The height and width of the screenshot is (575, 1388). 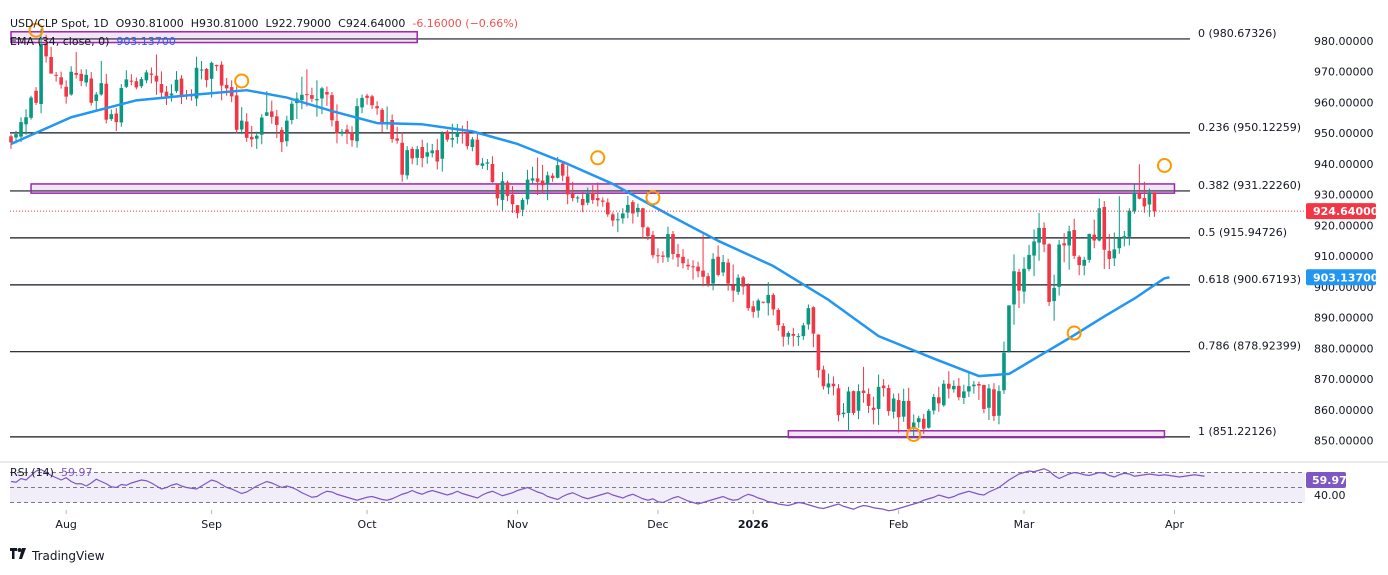 I want to click on x-tick-label: Dec, so click(x=657, y=524).